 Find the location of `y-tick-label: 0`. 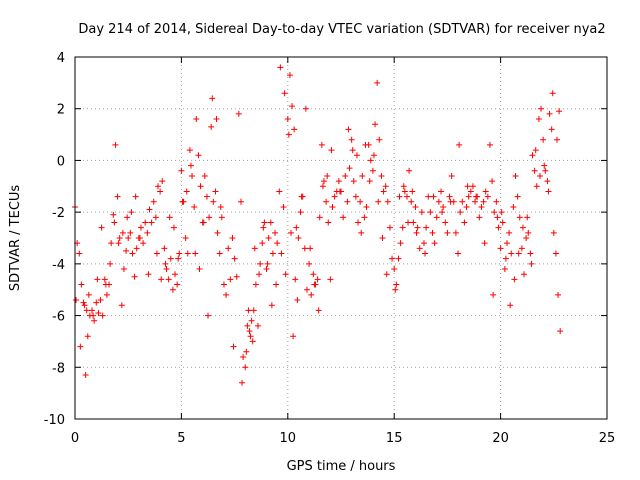

y-tick-label: 0 is located at coordinates (61, 161).